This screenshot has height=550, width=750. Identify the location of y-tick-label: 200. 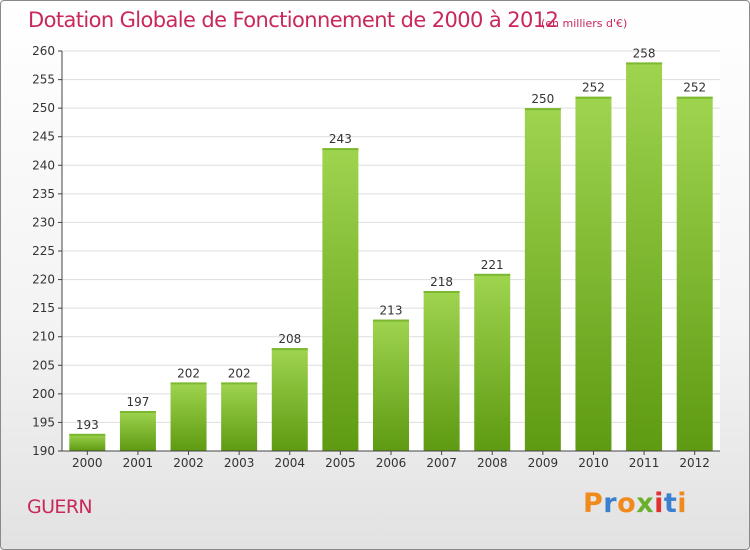
(43, 394).